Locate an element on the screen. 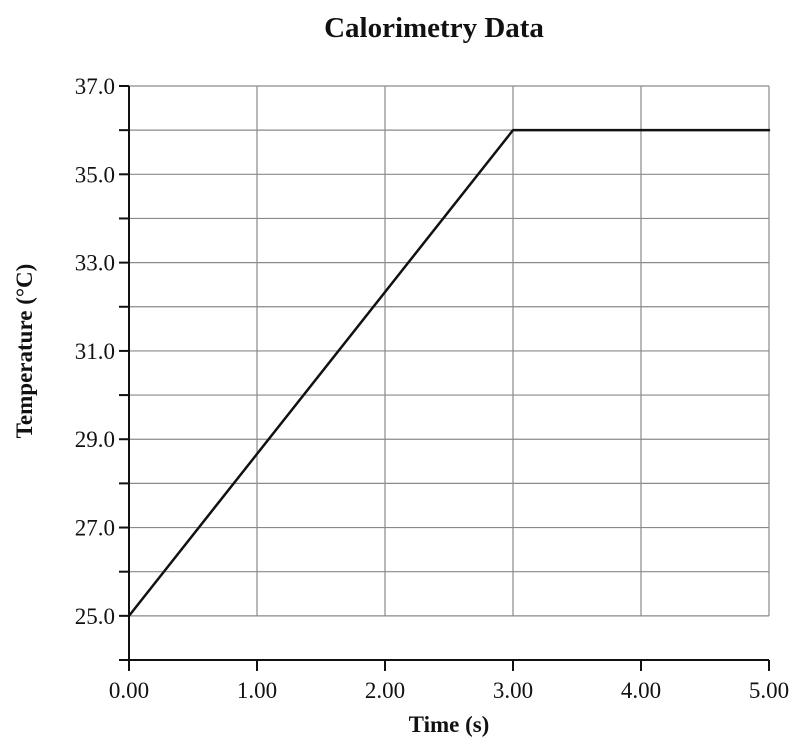  y-tick-label-1: 27.0 is located at coordinates (95, 528).